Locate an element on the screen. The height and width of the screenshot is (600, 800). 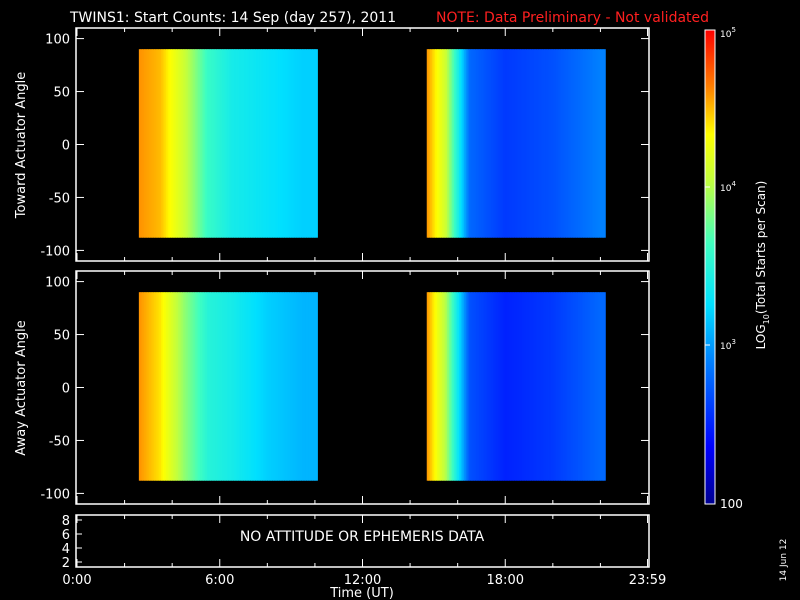
y-tick-label: -100 is located at coordinates (55, 251).